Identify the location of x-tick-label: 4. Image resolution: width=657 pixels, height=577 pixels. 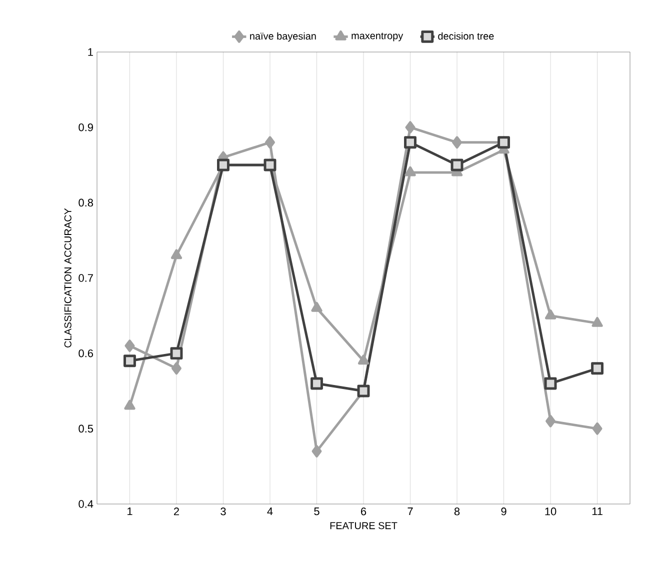
(270, 512).